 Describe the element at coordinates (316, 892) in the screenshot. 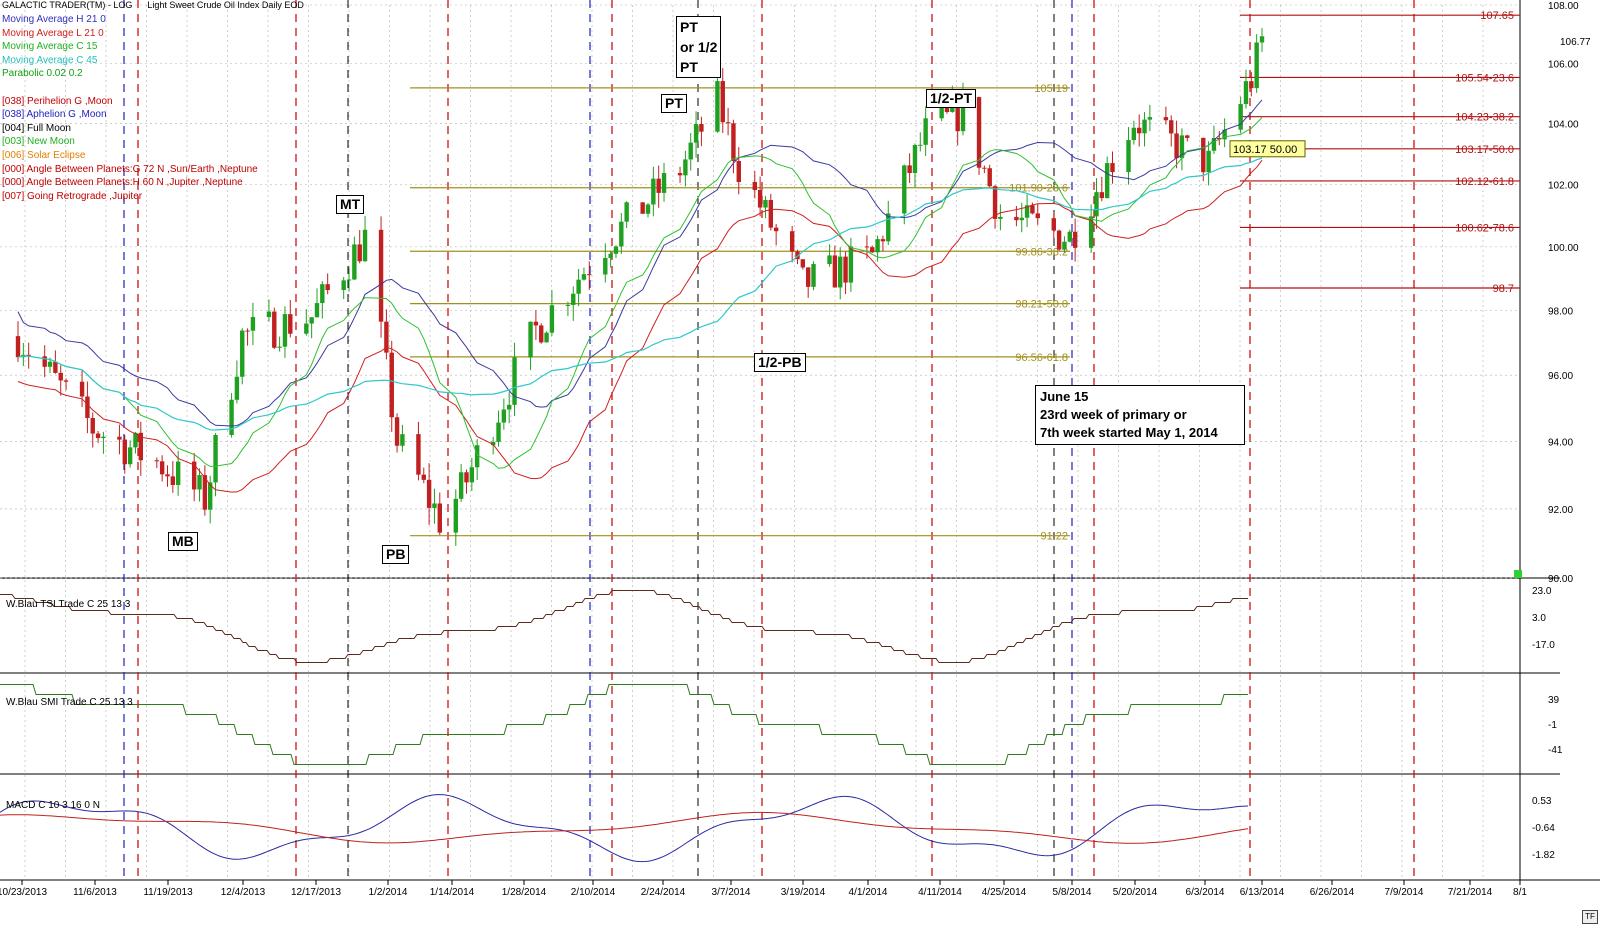

I see `date-axis-label: 12/17/2013` at that location.